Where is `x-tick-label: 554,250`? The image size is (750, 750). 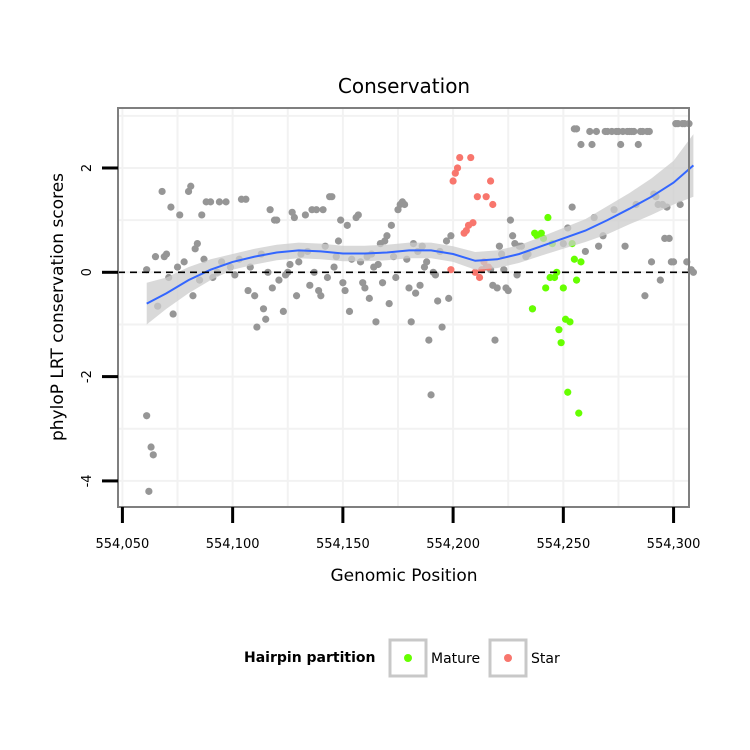 x-tick-label: 554,250 is located at coordinates (563, 544).